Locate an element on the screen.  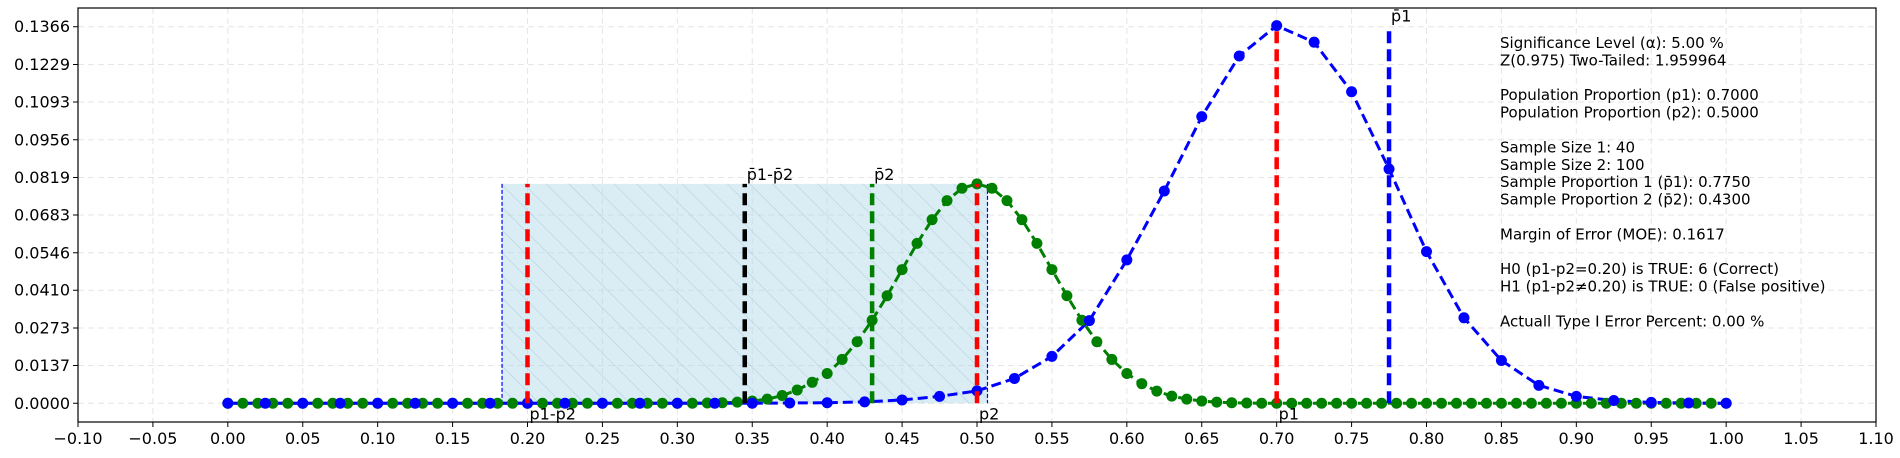
x-tick-label: 0.10 is located at coordinates (378, 438).